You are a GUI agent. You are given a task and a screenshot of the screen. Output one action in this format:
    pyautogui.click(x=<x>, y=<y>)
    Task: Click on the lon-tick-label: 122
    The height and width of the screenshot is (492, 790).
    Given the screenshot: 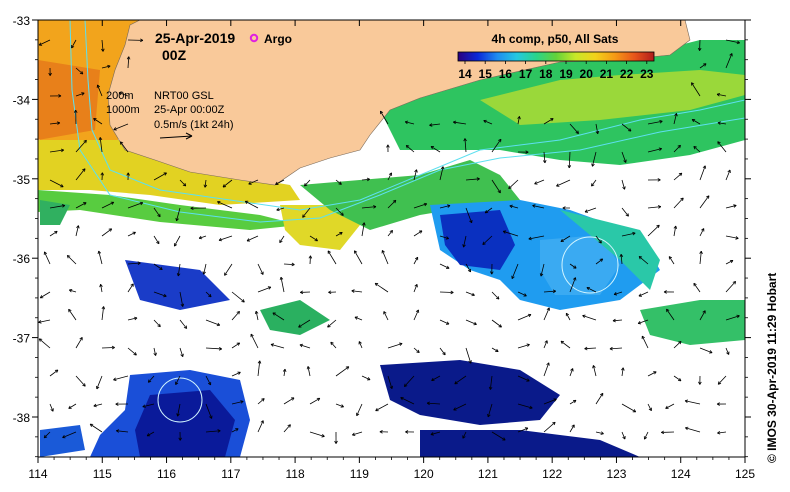 What is the action you would take?
    pyautogui.click(x=552, y=474)
    